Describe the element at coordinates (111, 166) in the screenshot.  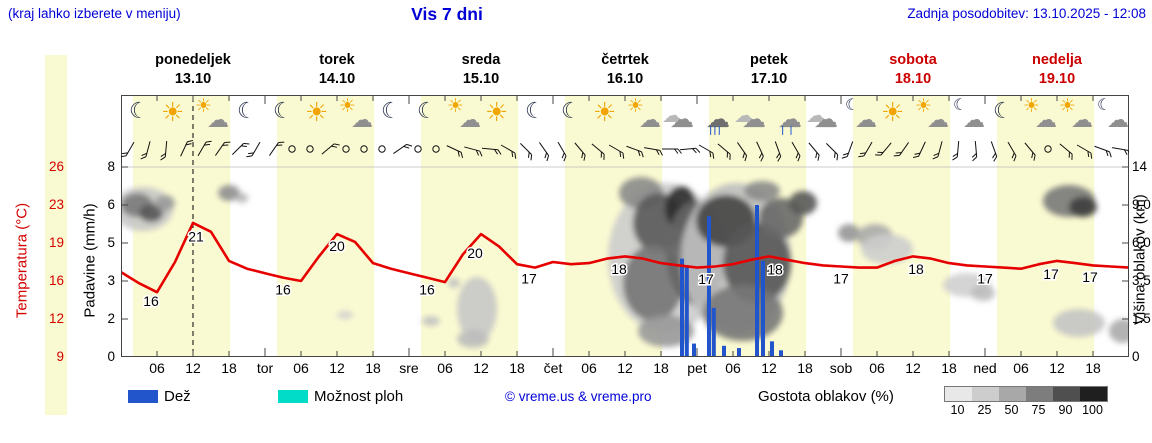
I see `precip-tick: 8` at that location.